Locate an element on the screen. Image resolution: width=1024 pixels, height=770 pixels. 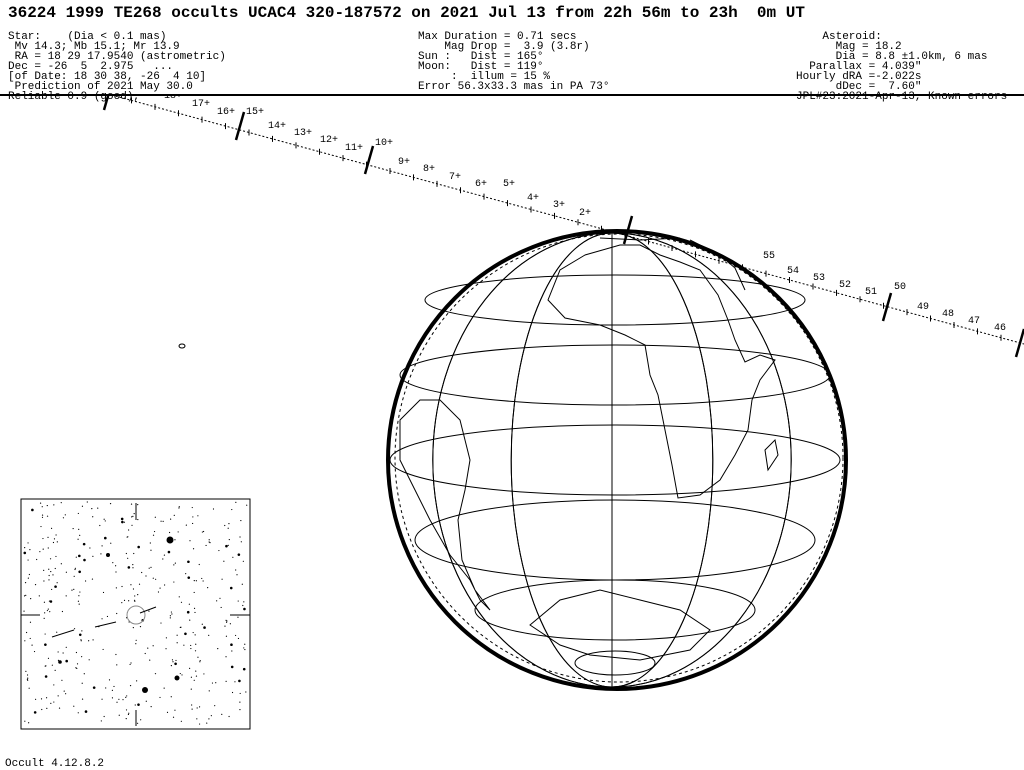
event-line: : illum = 15 % is located at coordinates (484, 77).